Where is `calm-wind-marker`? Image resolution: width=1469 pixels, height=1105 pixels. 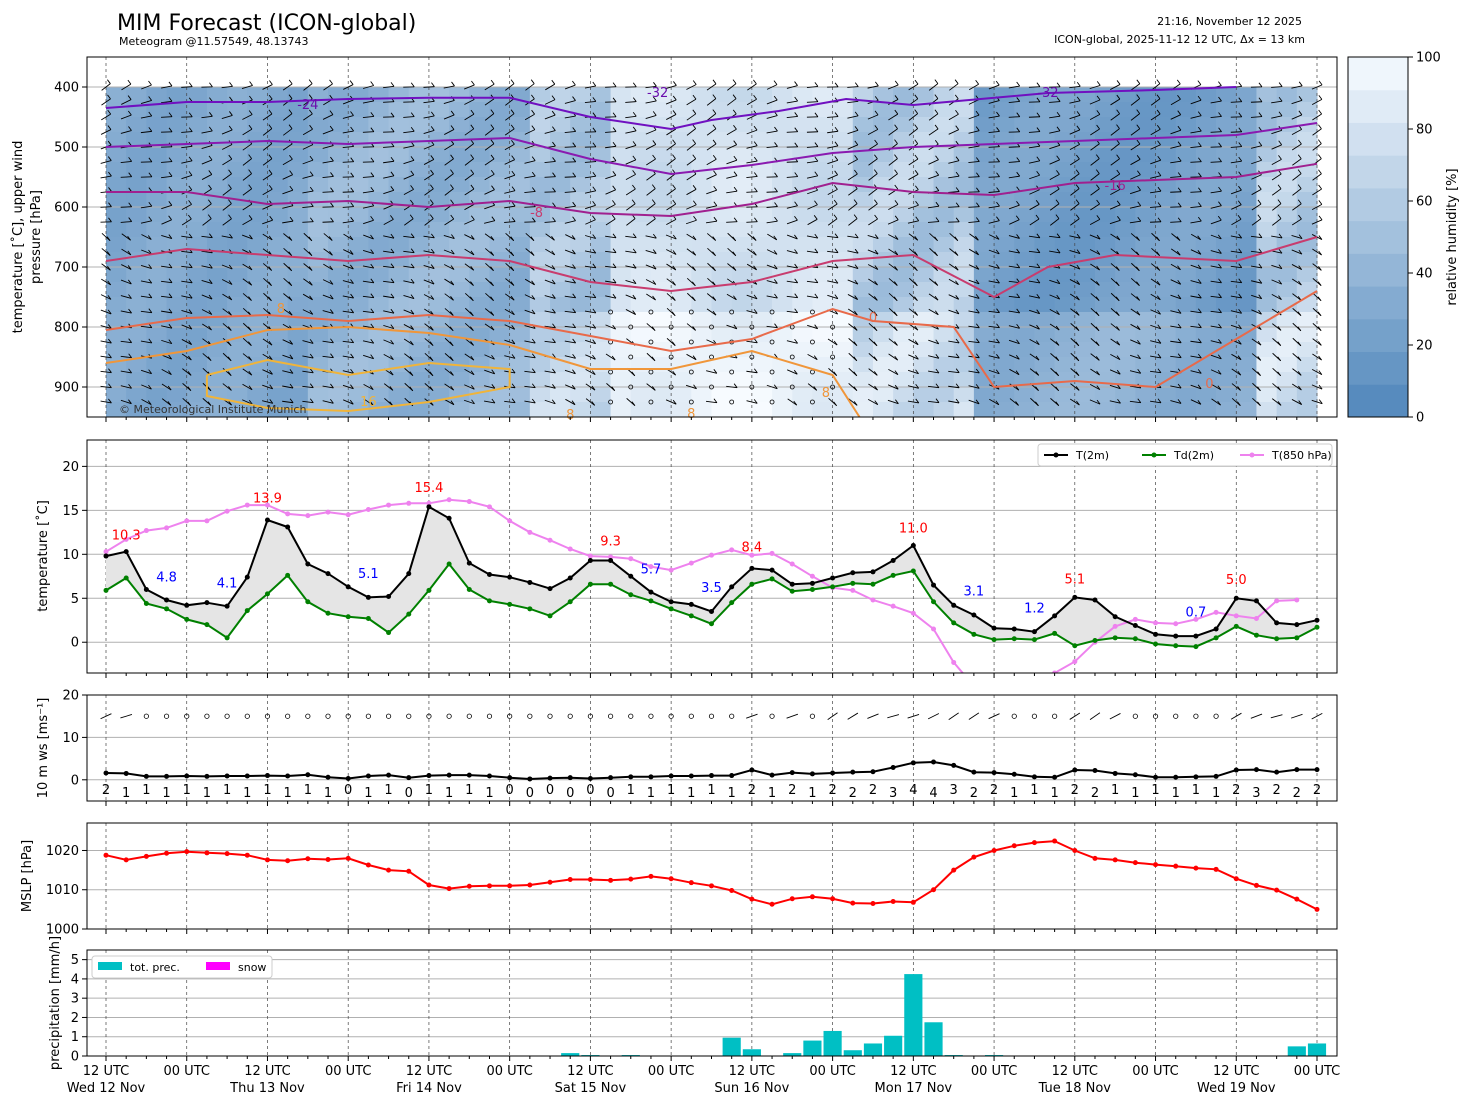
calm-wind-marker is located at coordinates (631, 716).